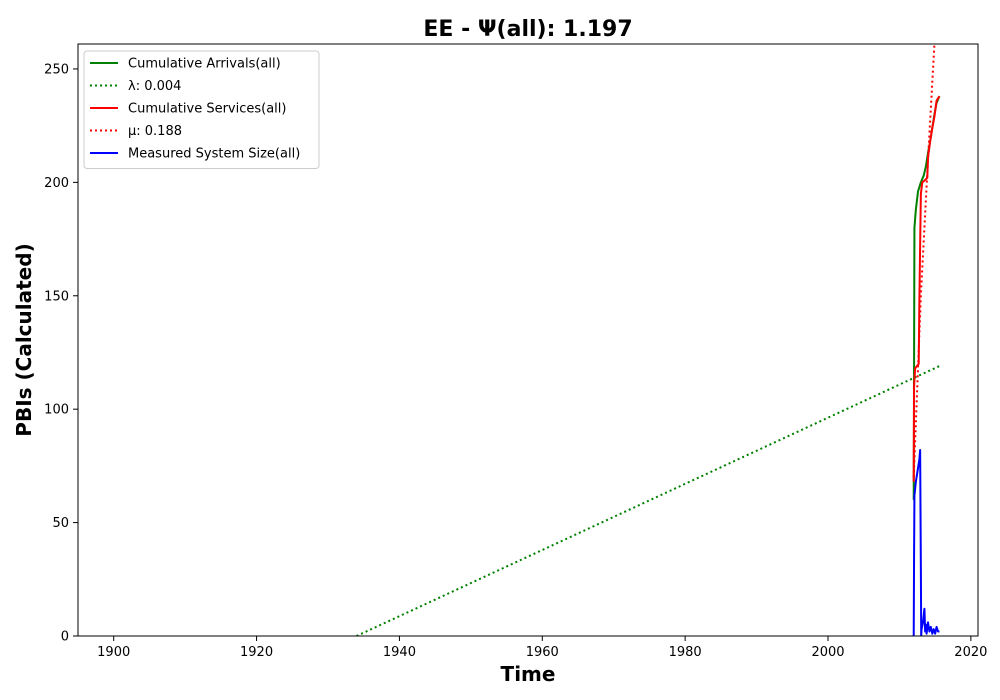  I want to click on y-tick-label: 150, so click(56, 296).